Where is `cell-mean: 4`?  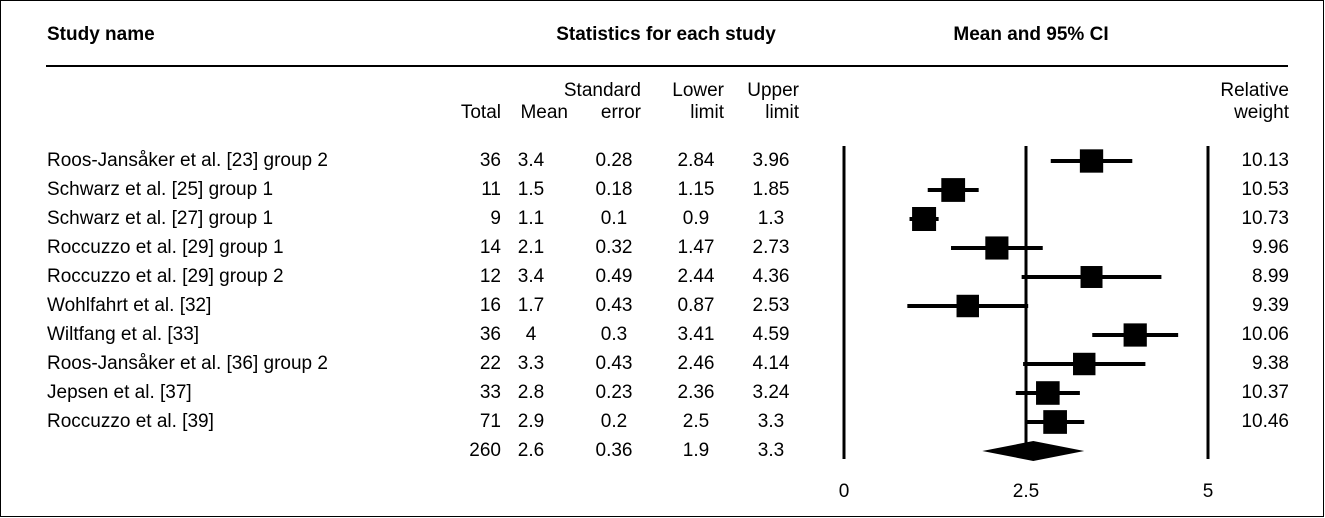
cell-mean: 4 is located at coordinates (531, 334).